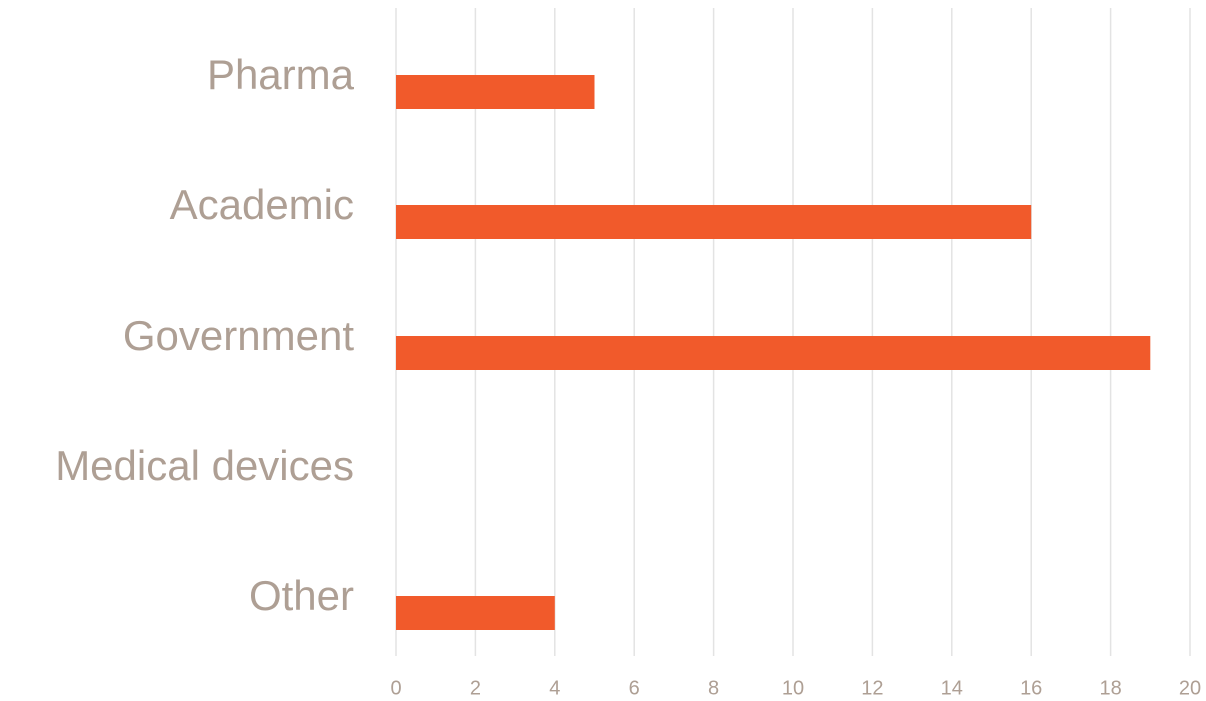 The width and height of the screenshot is (1206, 701). What do you see at coordinates (262, 204) in the screenshot?
I see `category-label-academic: Academic` at bounding box center [262, 204].